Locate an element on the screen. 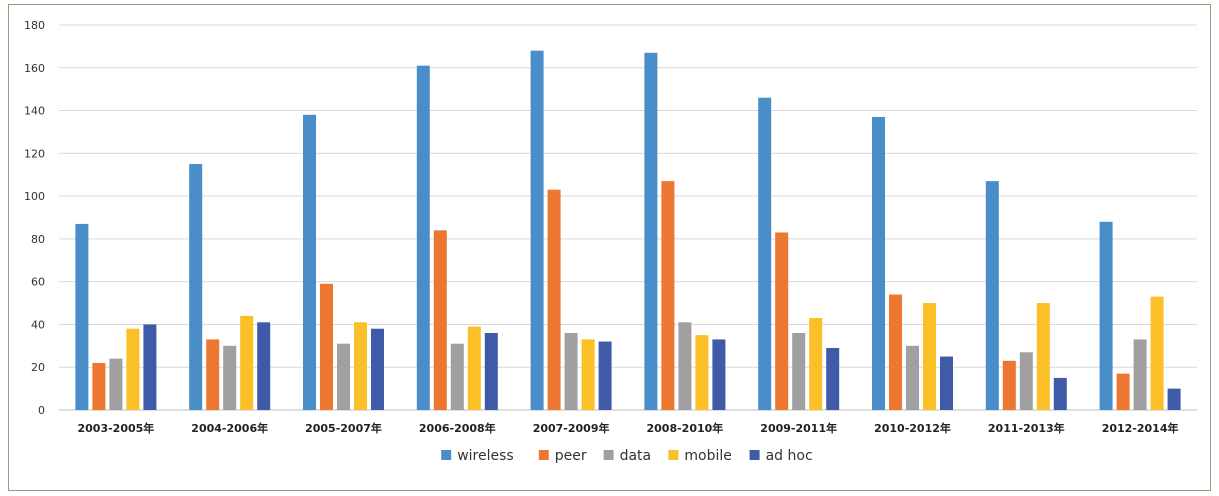 The height and width of the screenshot is (496, 1219). y-tick-label: 140 is located at coordinates (34, 111).